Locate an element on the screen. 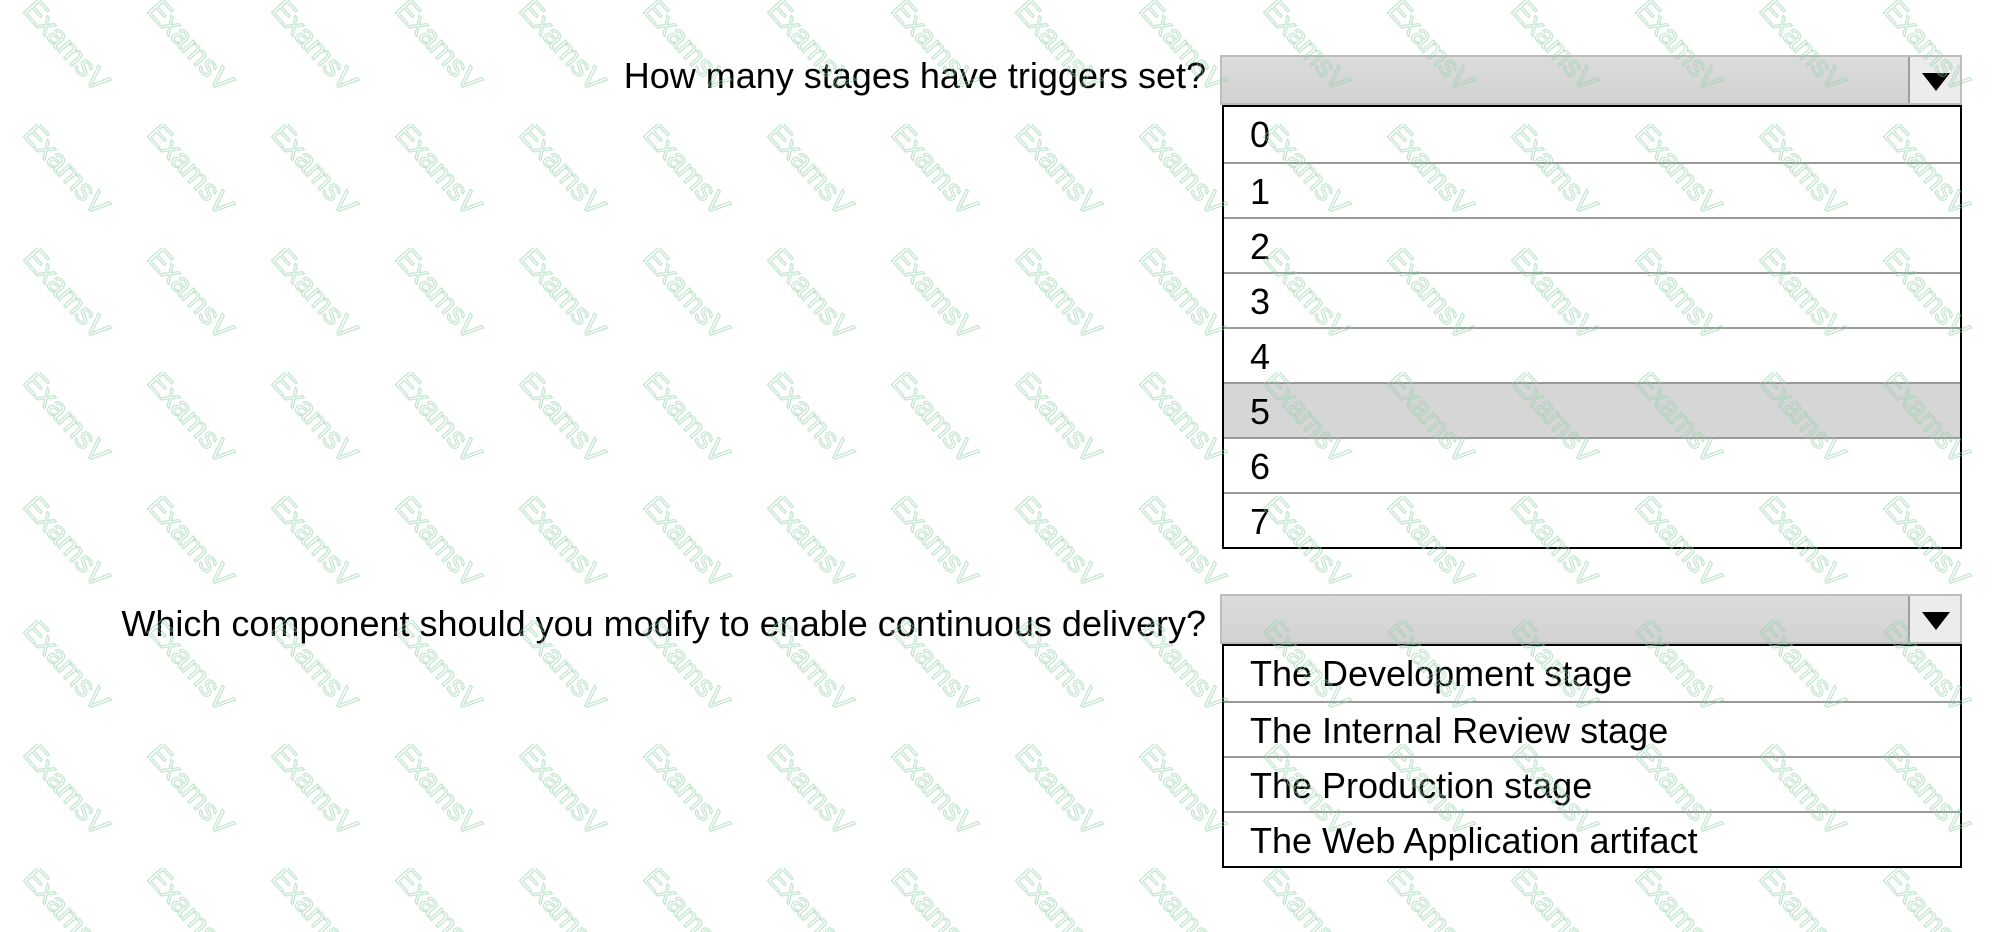 The height and width of the screenshot is (932, 1998). option-1: 1 is located at coordinates (1592, 189).